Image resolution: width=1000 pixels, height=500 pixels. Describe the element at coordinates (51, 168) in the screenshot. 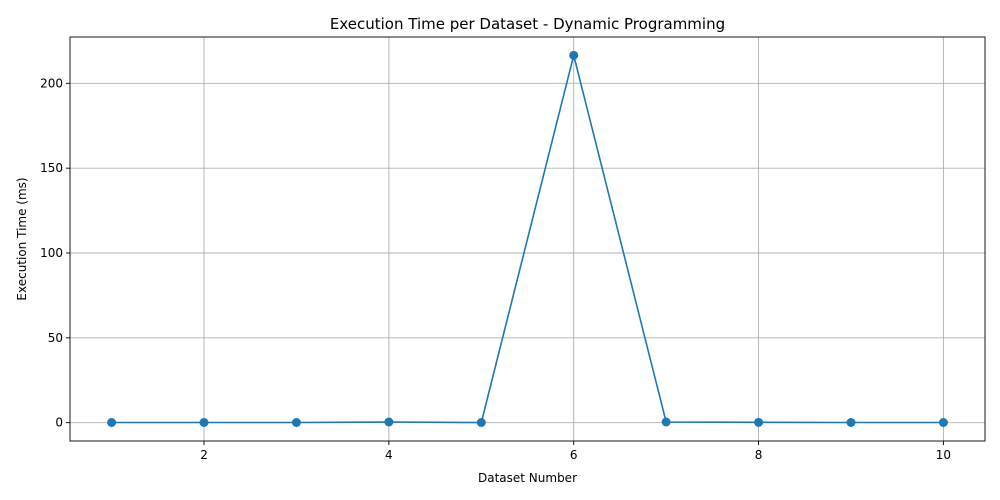

I see `y-tick-label: 150` at that location.